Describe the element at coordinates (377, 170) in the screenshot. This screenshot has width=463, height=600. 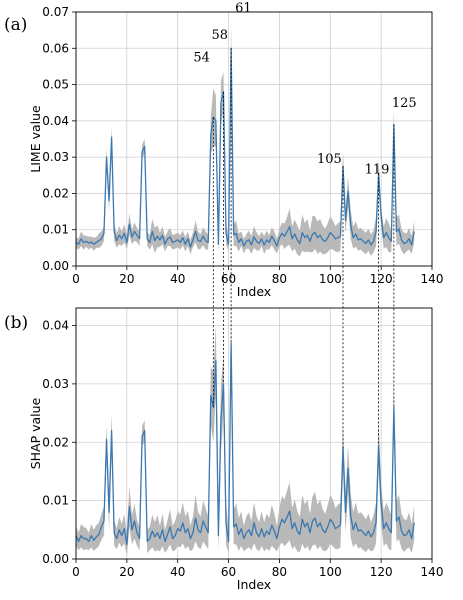
I see `peak-annotation: 119` at that location.